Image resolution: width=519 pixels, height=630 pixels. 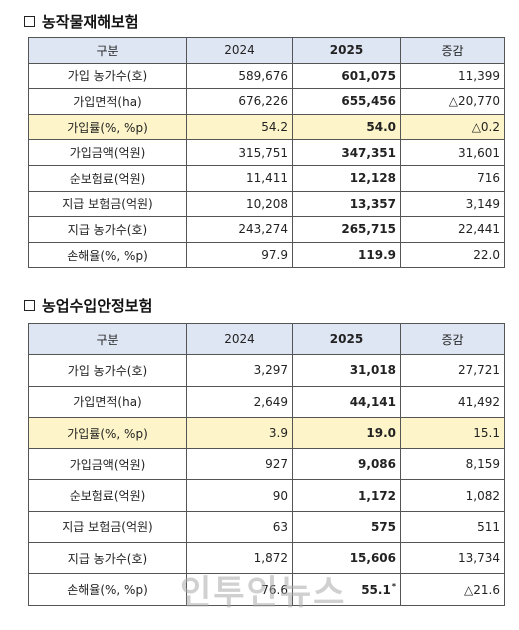 I want to click on table-row: 순보험료(억원) 11,411 12,128 716, so click(x=266, y=178).